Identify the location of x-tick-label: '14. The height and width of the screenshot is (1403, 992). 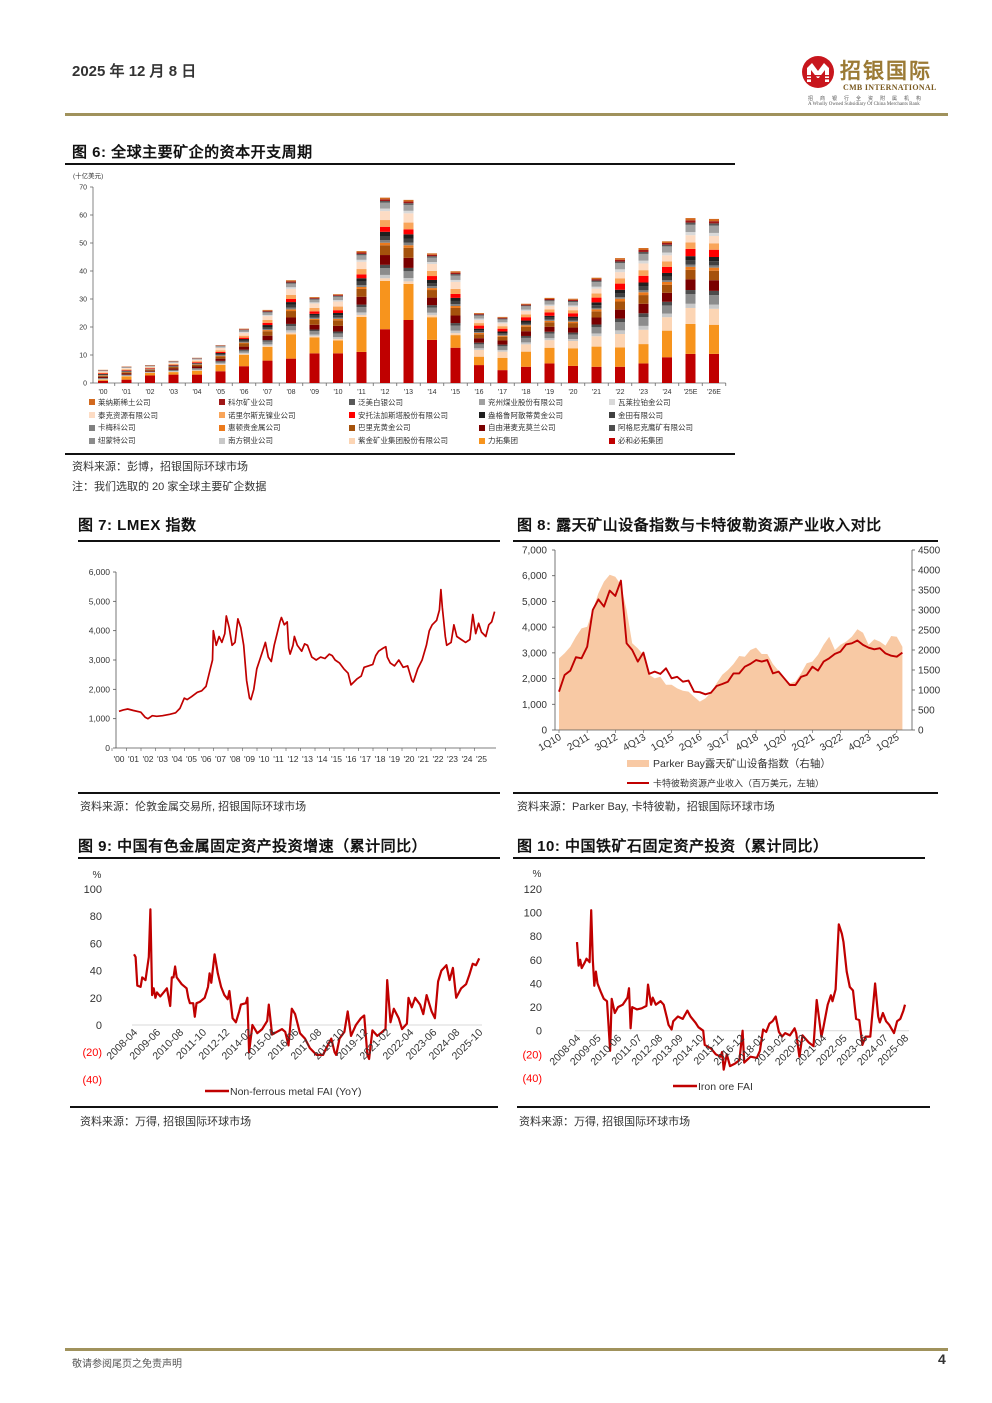
(431, 392).